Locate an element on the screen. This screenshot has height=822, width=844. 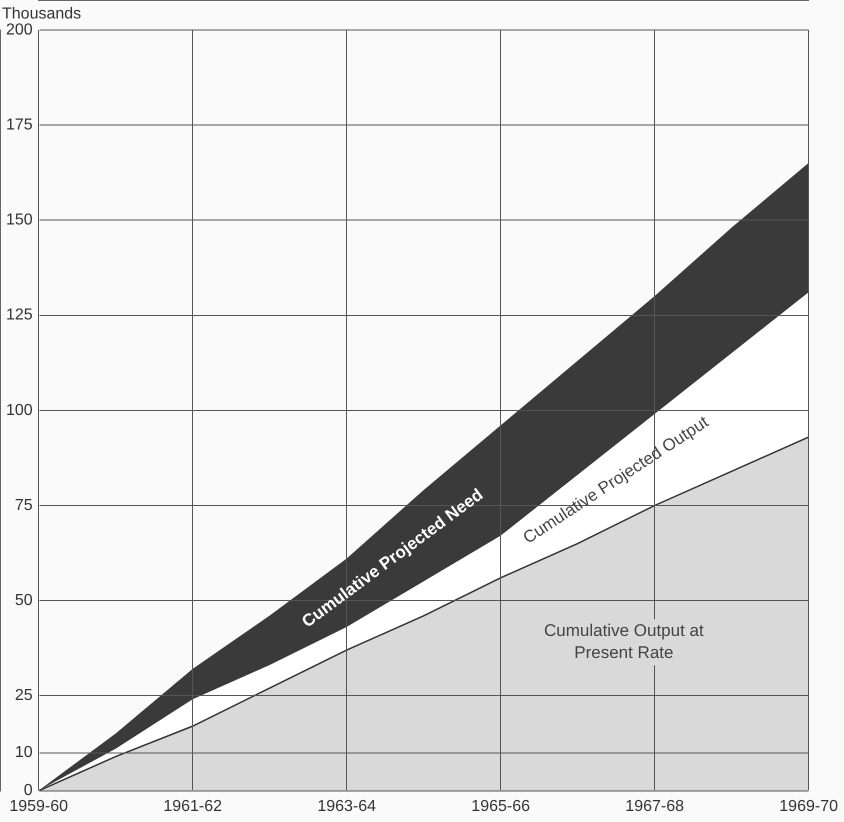
y-tick-label: 50 is located at coordinates (23, 601).